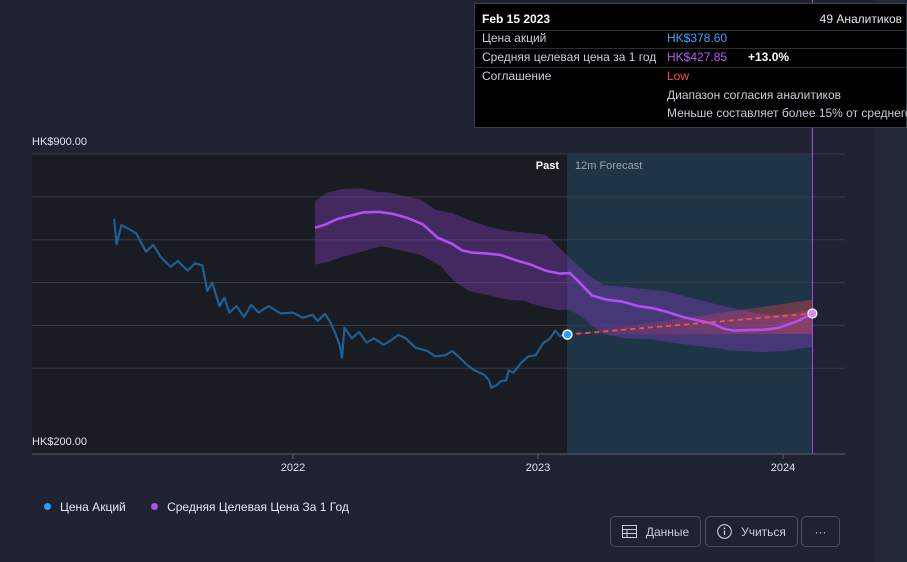 The width and height of the screenshot is (907, 562). Describe the element at coordinates (47, 506) in the screenshot. I see `legend-dot-price` at that location.